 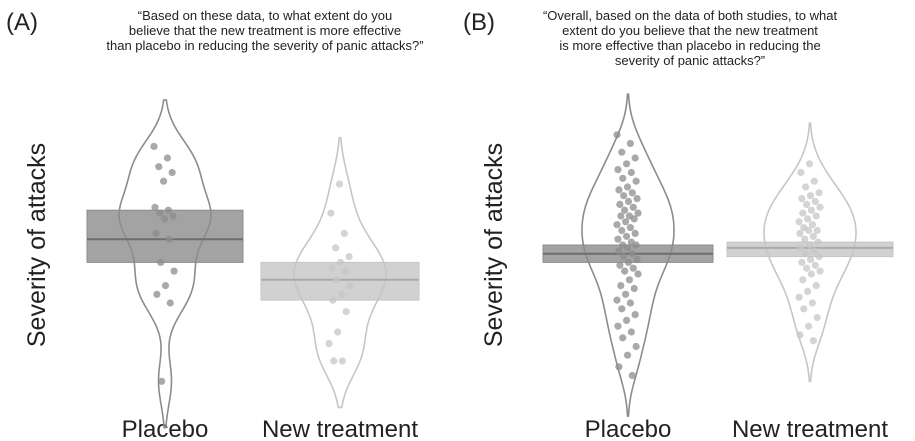 What do you see at coordinates (628, 428) in the screenshot?
I see `category-label: Placebo` at bounding box center [628, 428].